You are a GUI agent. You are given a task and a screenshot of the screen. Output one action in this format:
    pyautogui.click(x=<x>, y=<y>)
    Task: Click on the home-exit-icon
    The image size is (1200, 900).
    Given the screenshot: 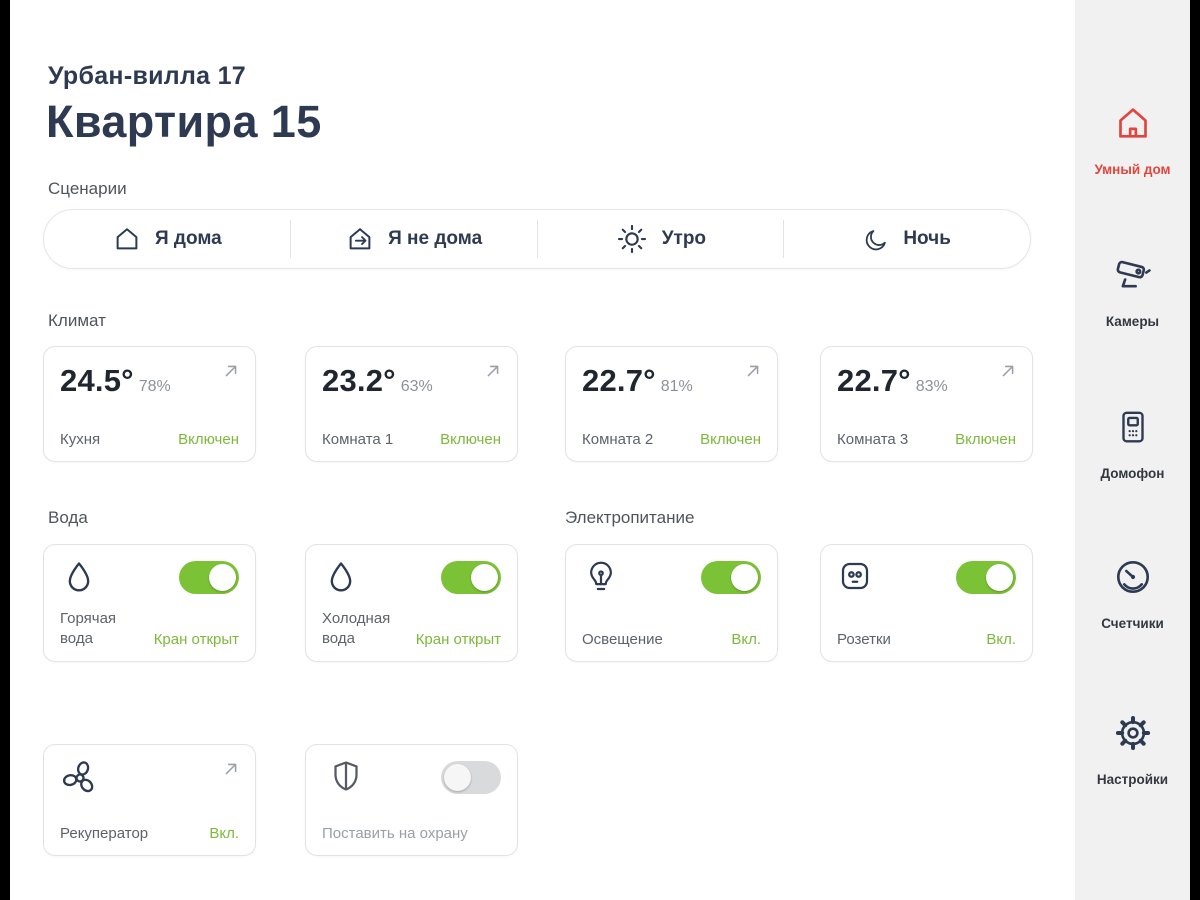 What is the action you would take?
    pyautogui.click(x=360, y=239)
    